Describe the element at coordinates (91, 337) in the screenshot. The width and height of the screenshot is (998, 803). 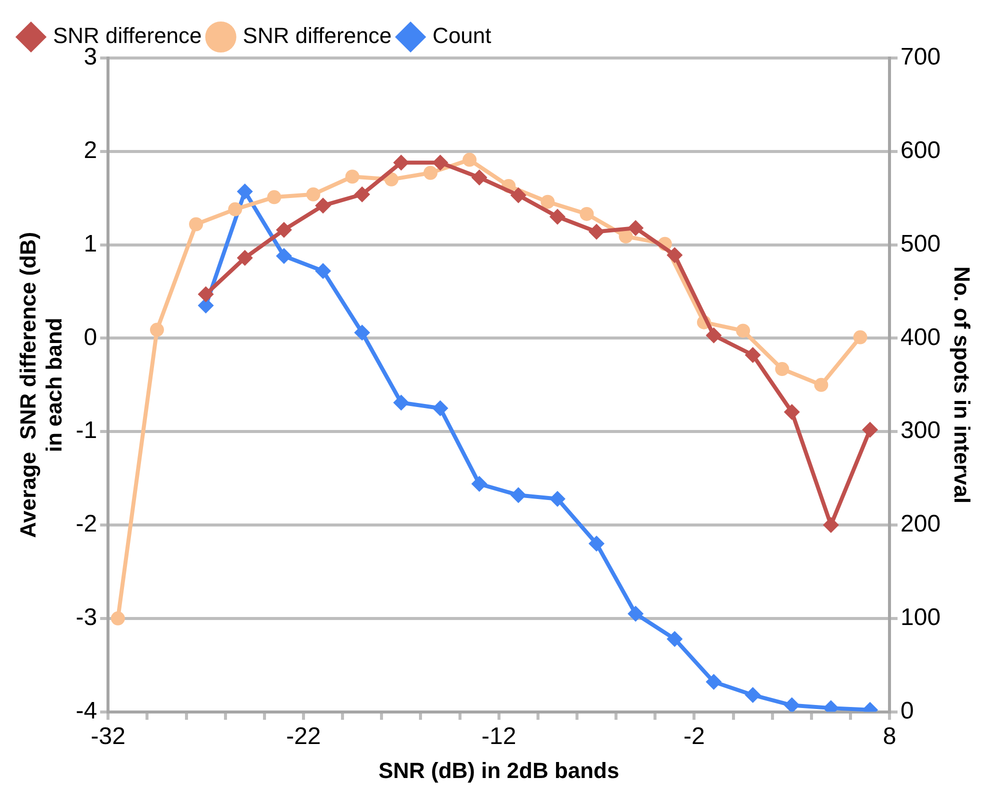
I see `y-tick-label: 0` at that location.